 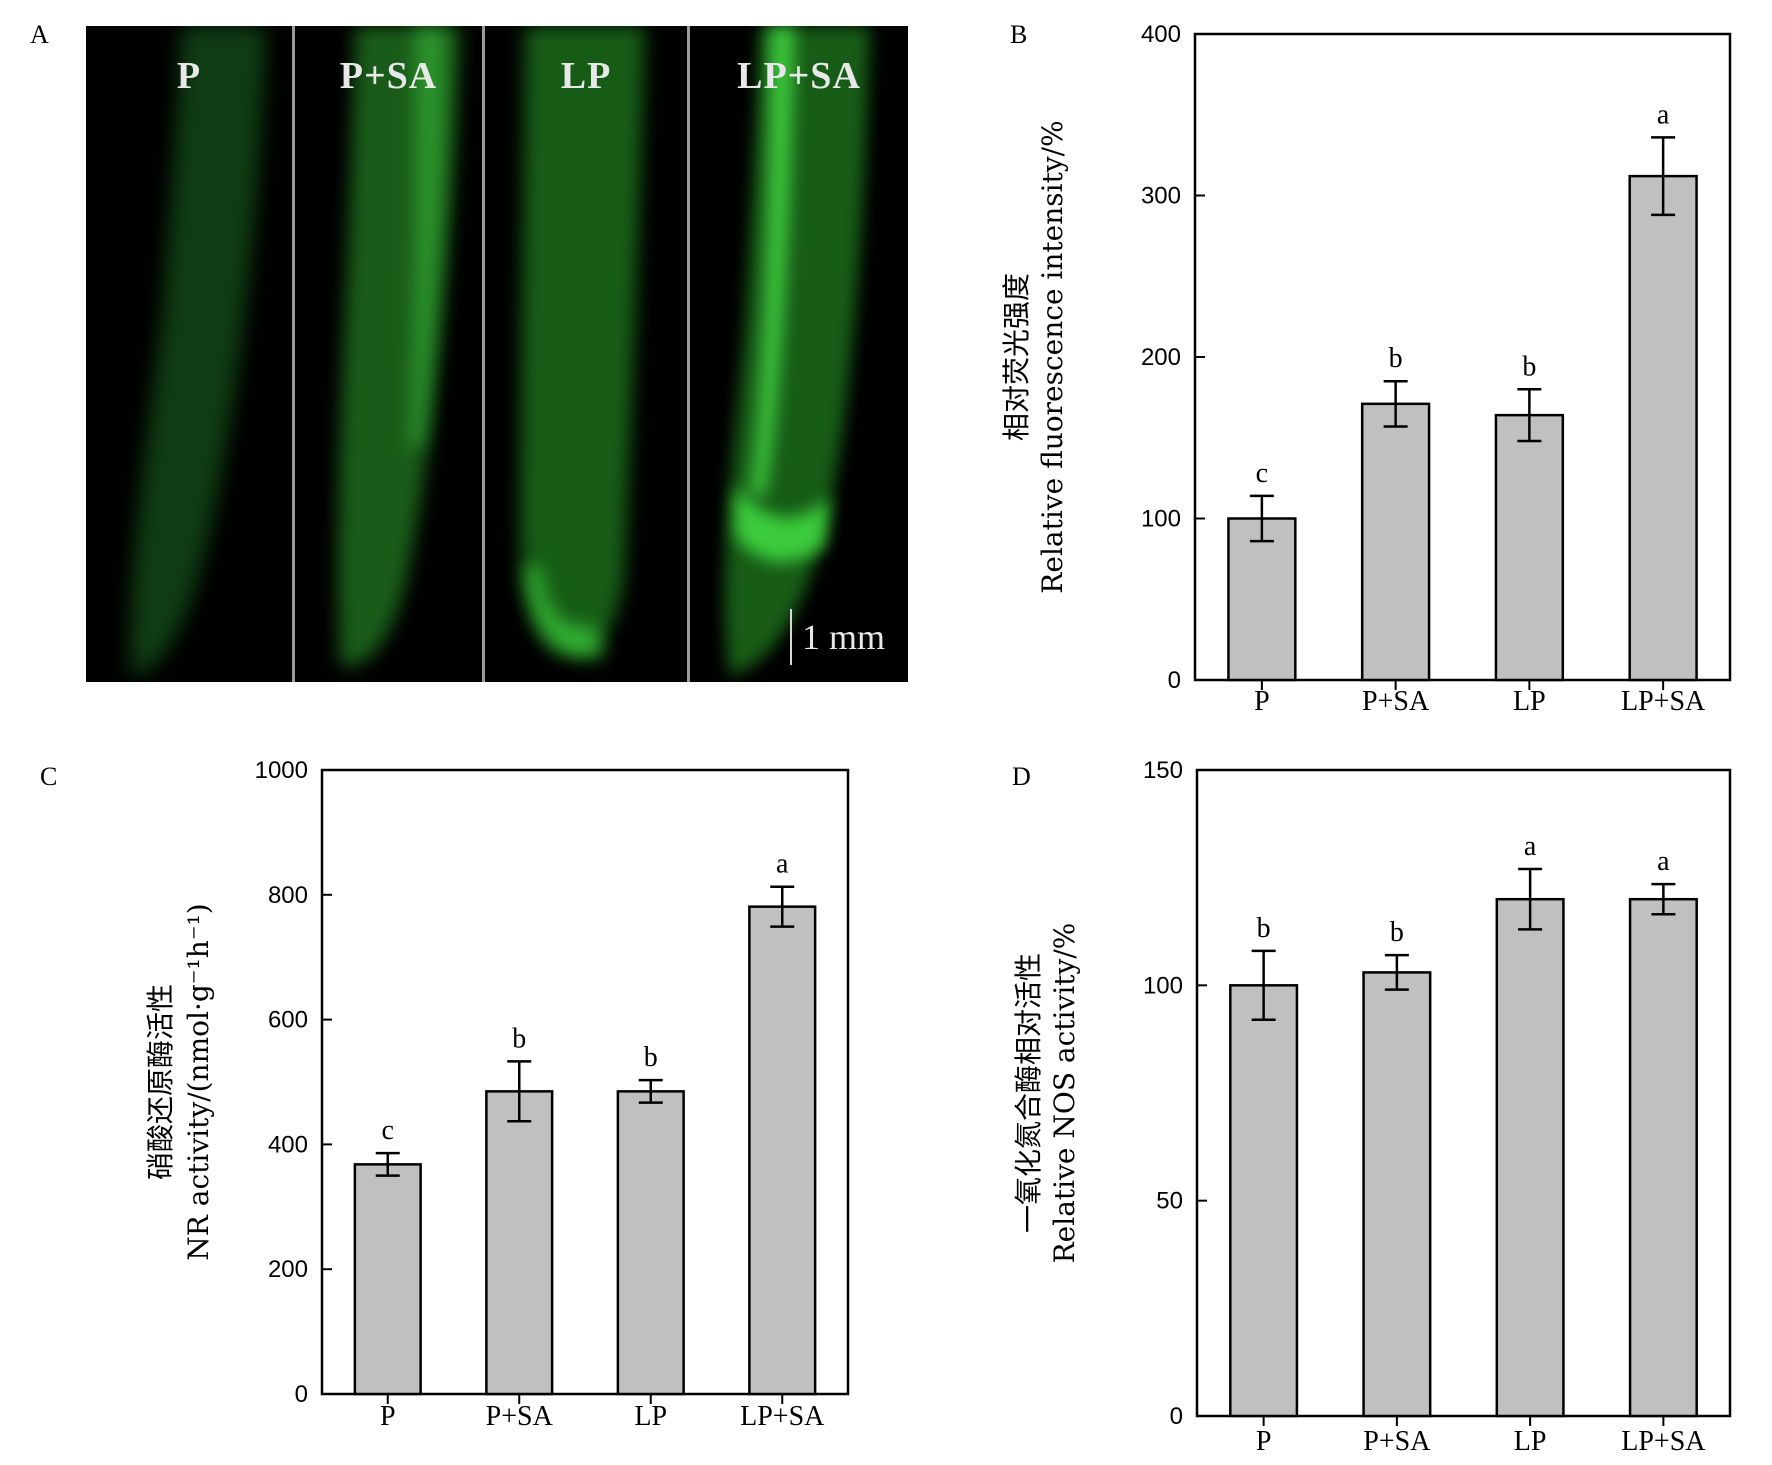 I want to click on y-tick-label: 300, so click(x=1161, y=196).